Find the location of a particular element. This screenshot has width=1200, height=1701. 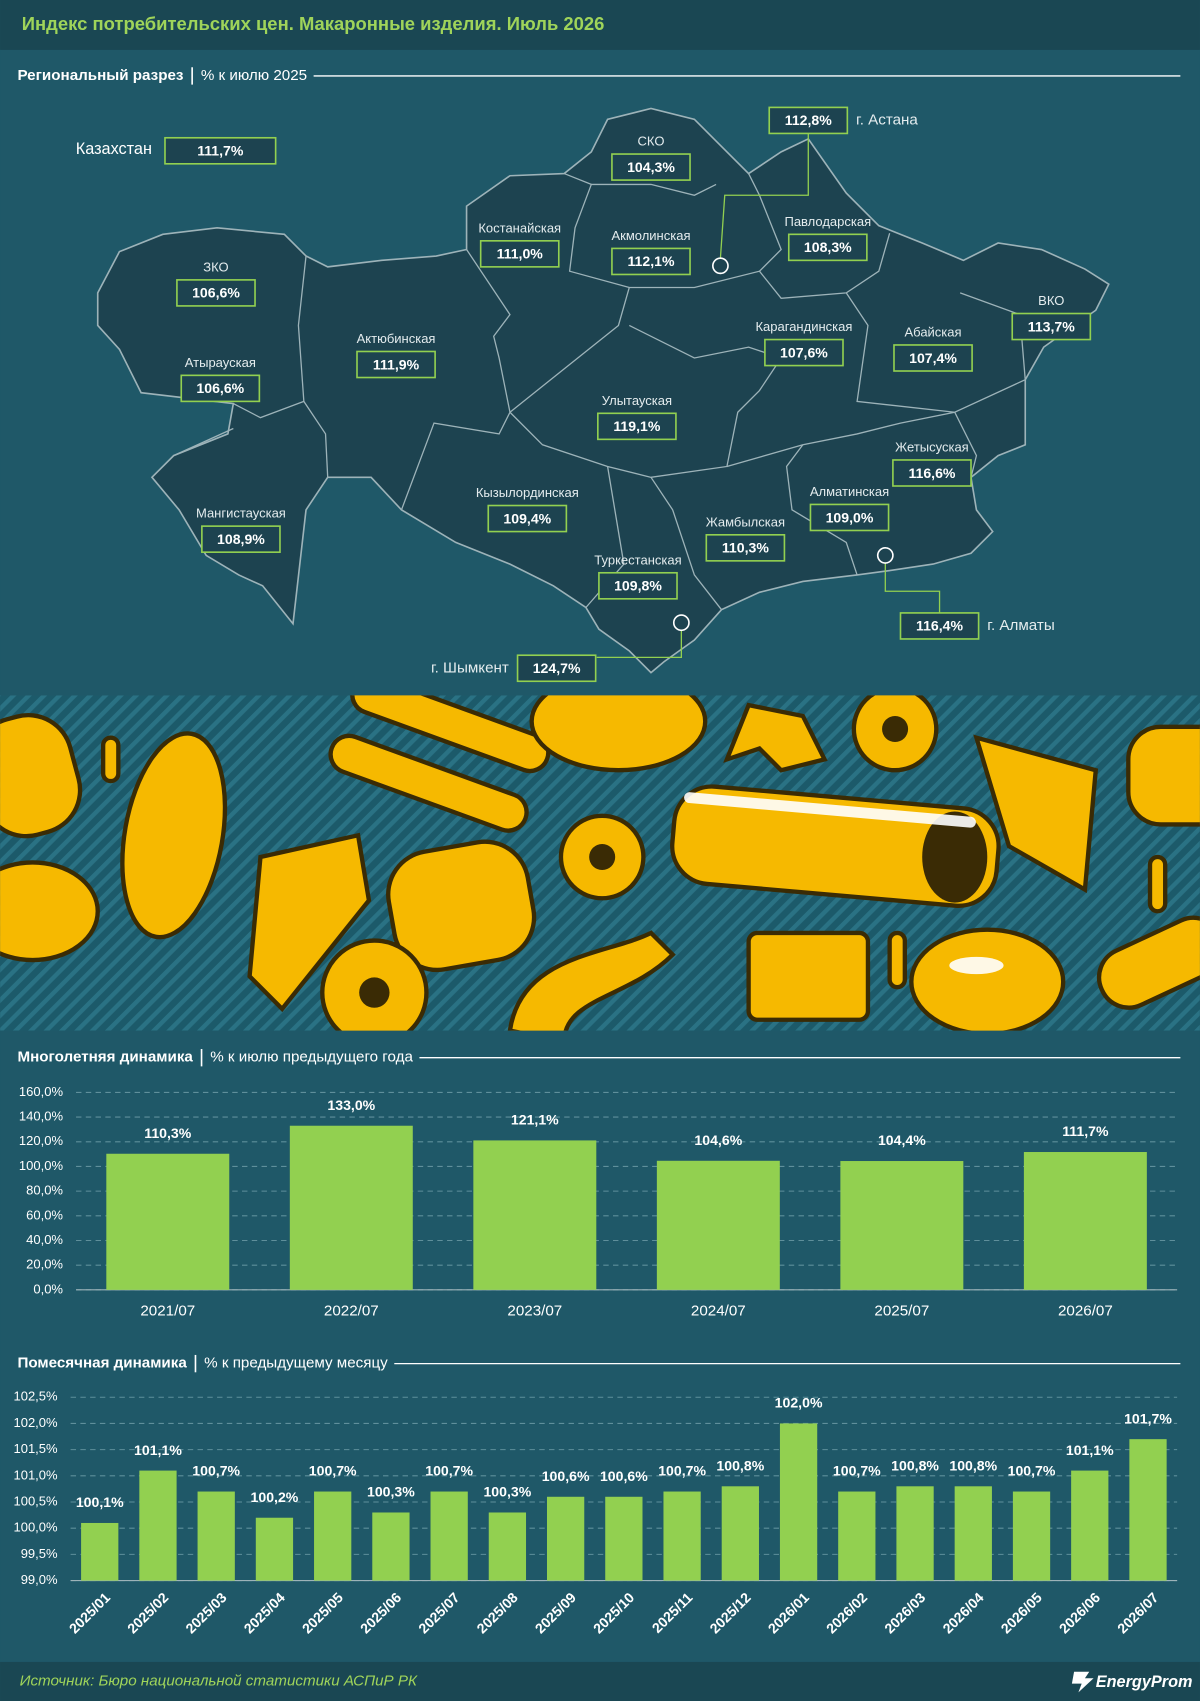

x-tick-label: 2022/07 is located at coordinates (351, 1311).